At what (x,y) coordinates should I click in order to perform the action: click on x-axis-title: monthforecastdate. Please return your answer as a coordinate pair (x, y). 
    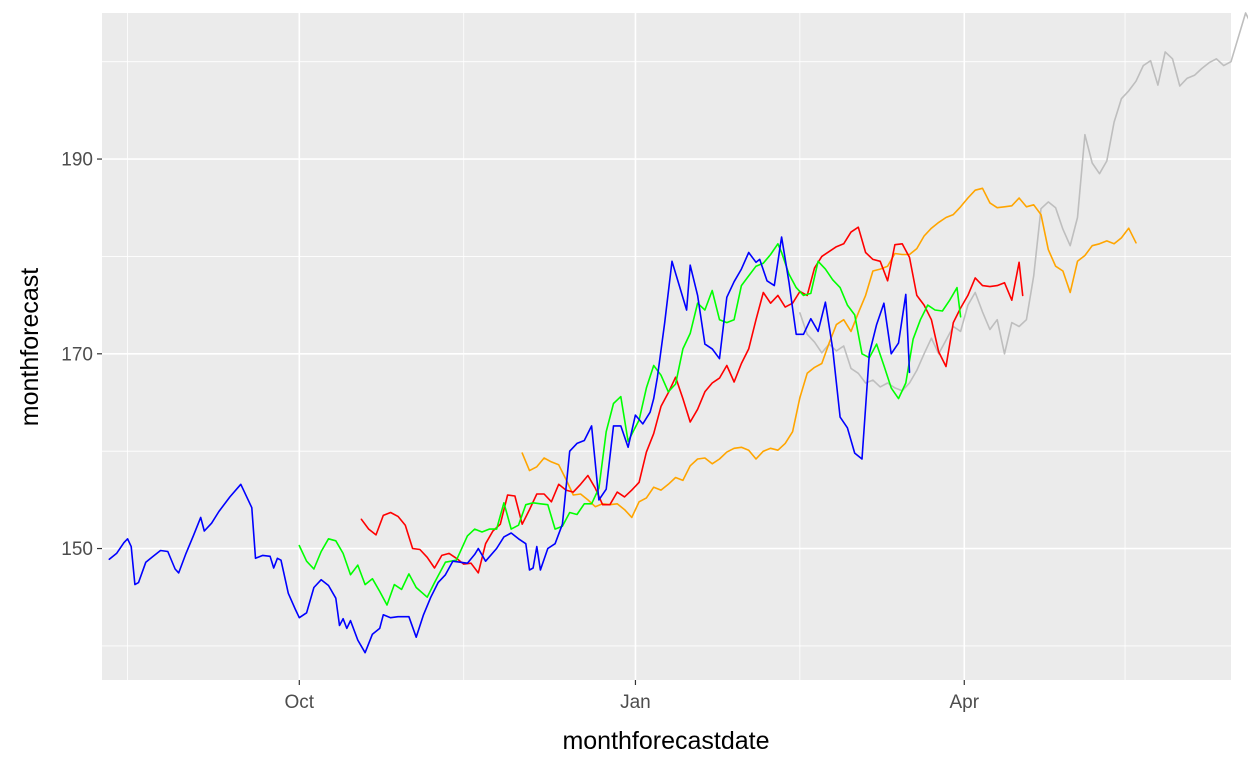
    Looking at the image, I should click on (665, 741).